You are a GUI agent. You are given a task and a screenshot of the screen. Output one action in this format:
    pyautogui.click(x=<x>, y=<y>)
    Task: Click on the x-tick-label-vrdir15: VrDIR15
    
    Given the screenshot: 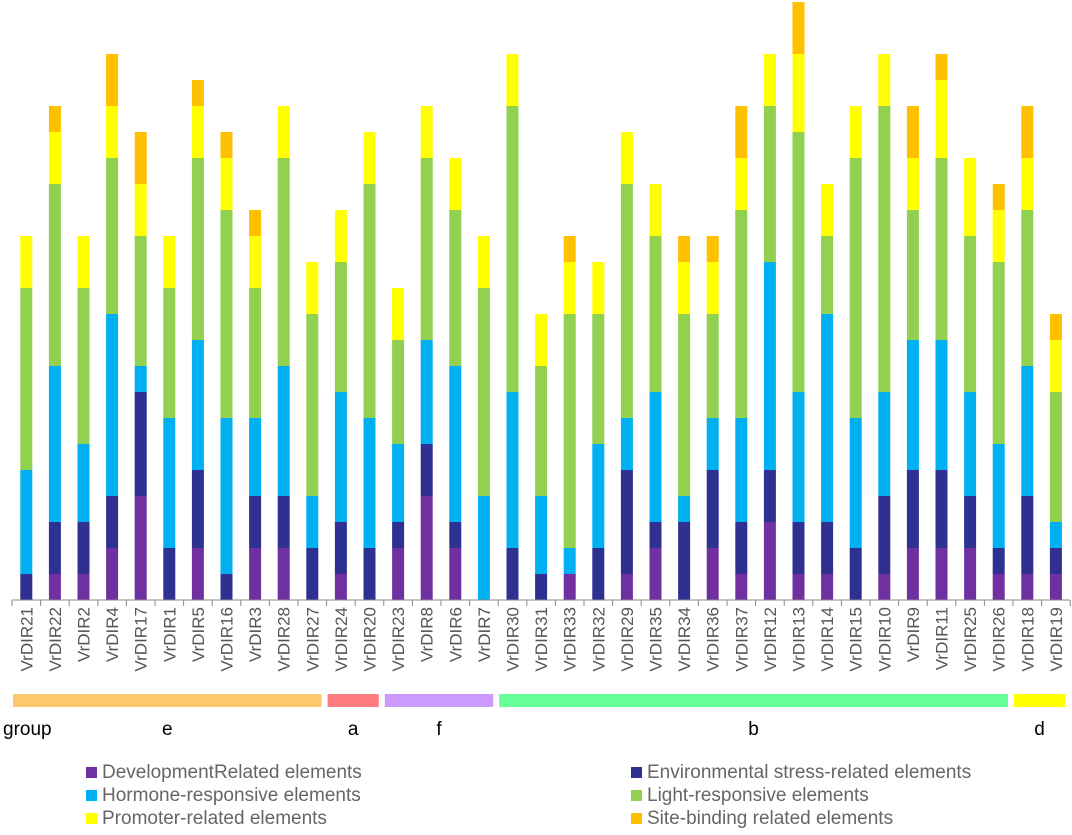 What is the action you would take?
    pyautogui.click(x=856, y=639)
    